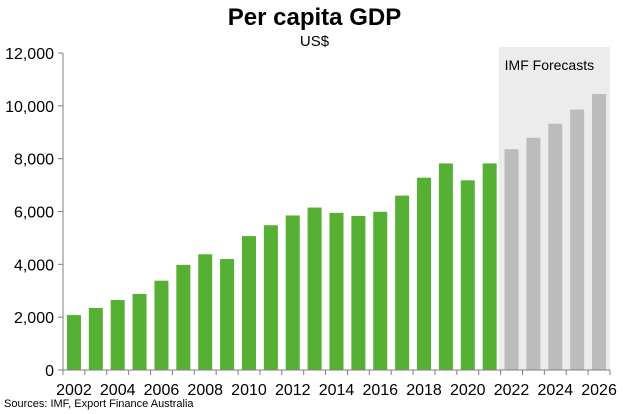 This screenshot has height=414, width=629. I want to click on chart-source: Sources: IMF, Export Finance Australia, so click(99, 404).